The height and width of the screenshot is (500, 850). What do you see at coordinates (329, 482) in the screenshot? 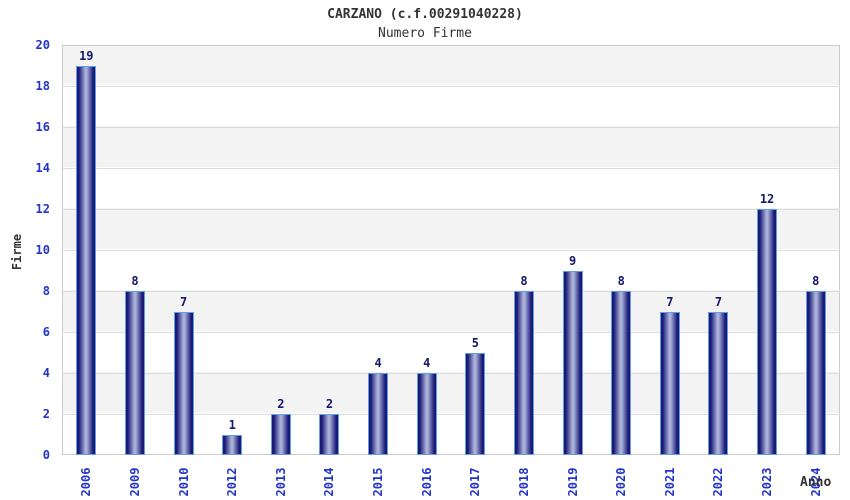
I see `x-tick-label-2014: 2014` at bounding box center [329, 482].